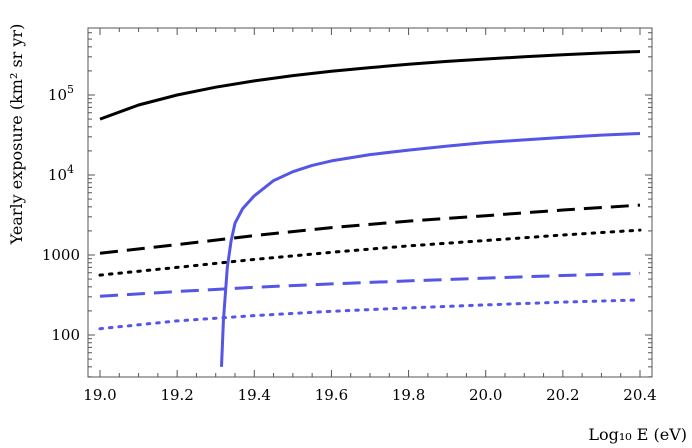 This screenshot has height=448, width=692. Describe the element at coordinates (16, 135) in the screenshot. I see `y-axis-title: Yearly exposure (km² sr yr)` at that location.